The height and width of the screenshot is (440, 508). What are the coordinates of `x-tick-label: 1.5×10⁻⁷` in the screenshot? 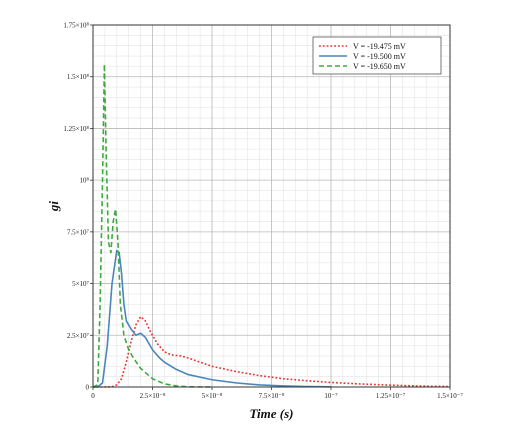 It's located at (450, 396).